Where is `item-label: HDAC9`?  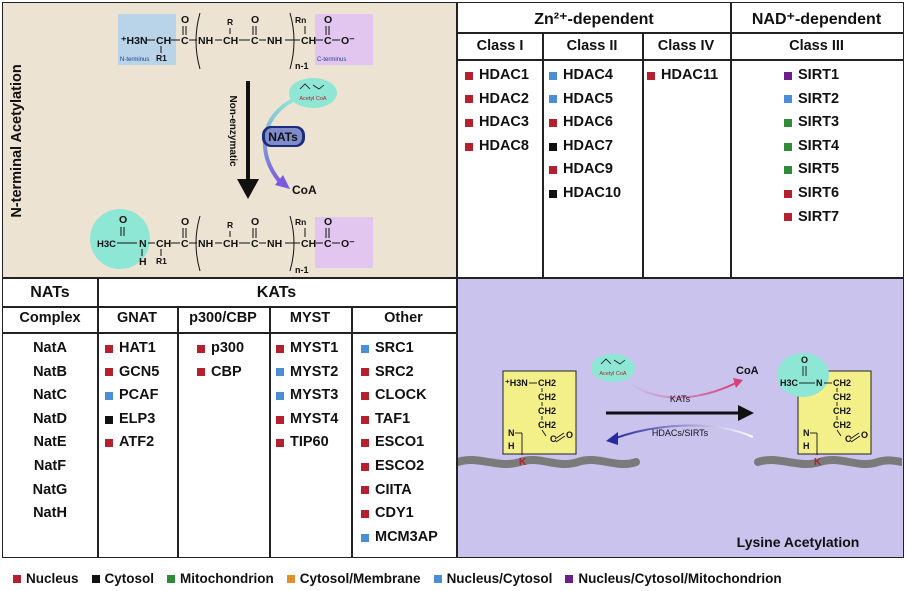 item-label: HDAC9 is located at coordinates (588, 169).